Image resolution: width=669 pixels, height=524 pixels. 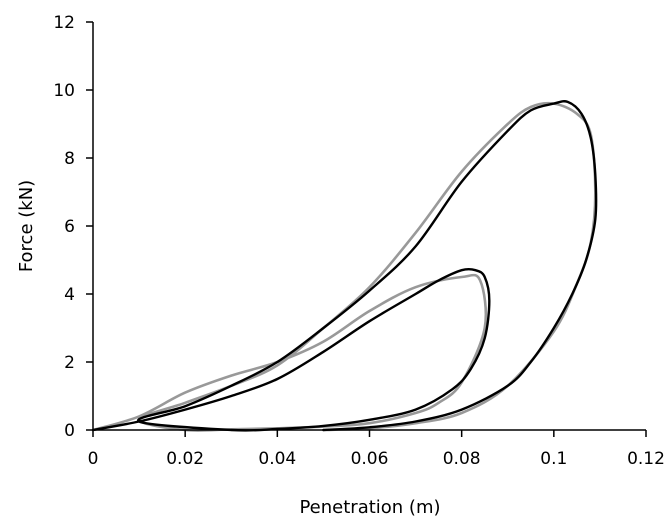 I want to click on x-tick-label: 0.1, so click(x=553, y=459).